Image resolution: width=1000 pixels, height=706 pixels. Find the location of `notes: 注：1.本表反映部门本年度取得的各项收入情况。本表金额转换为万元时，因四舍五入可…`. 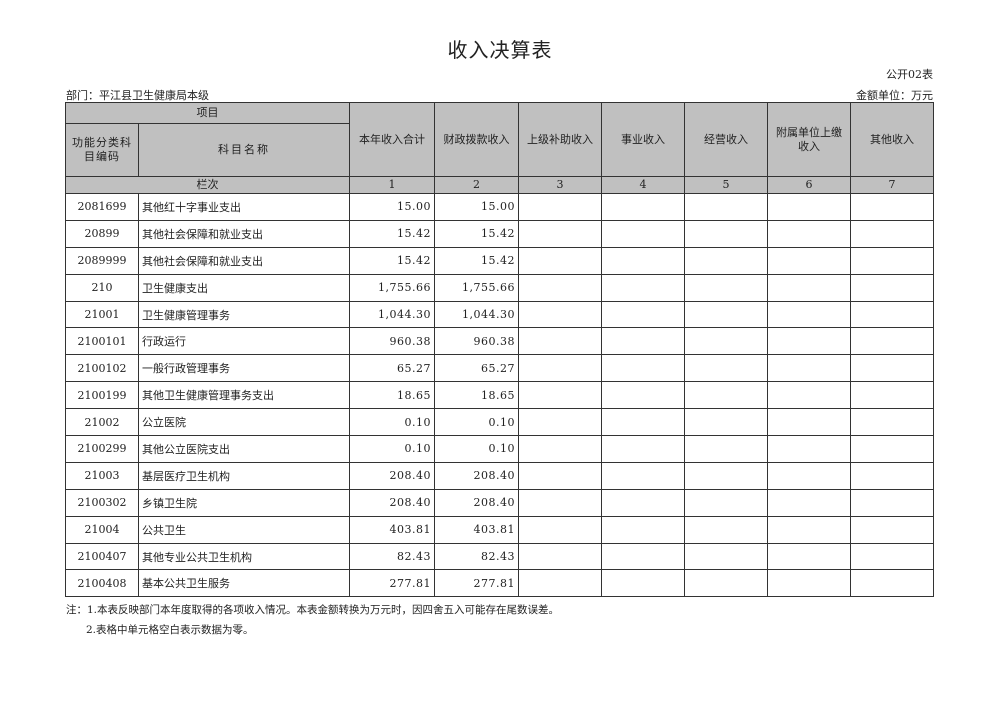

notes: 注：1.本表反映部门本年度取得的各项收入情况。本表金额转换为万元时，因四舍五入可… is located at coordinates (312, 620).